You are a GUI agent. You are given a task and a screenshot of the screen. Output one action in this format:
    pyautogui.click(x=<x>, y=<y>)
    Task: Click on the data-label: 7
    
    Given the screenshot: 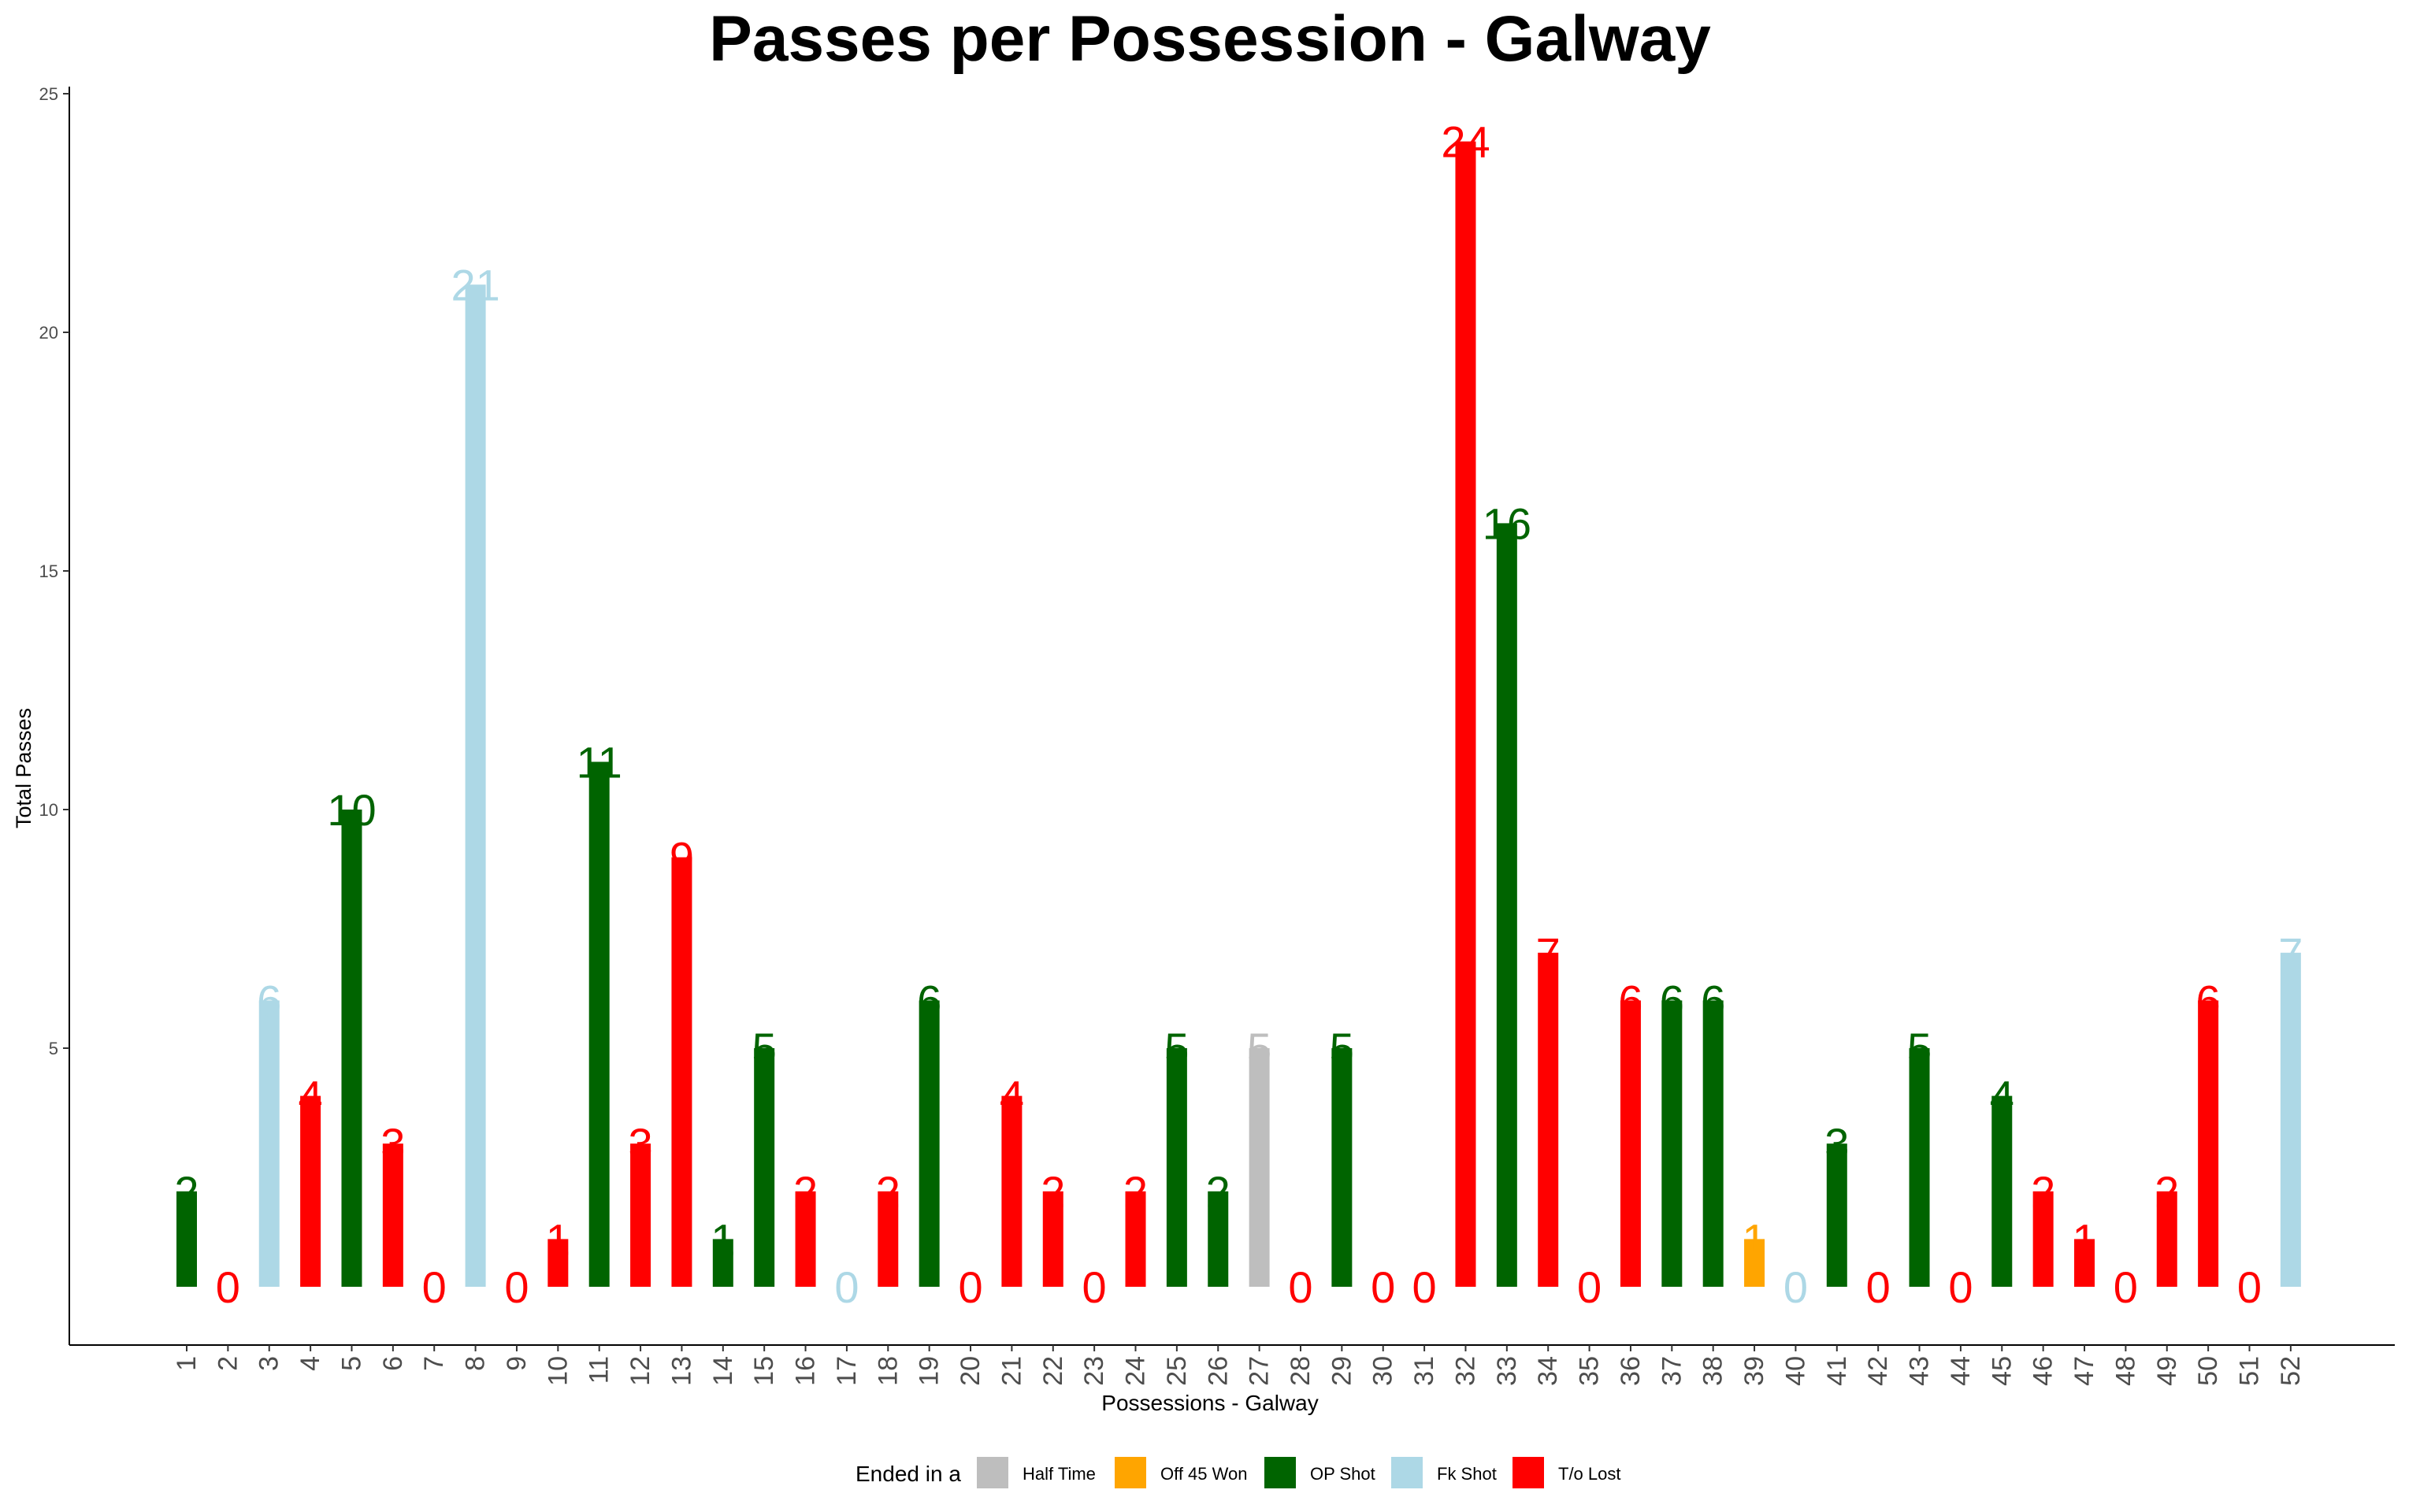 What is the action you would take?
    pyautogui.click(x=1548, y=953)
    